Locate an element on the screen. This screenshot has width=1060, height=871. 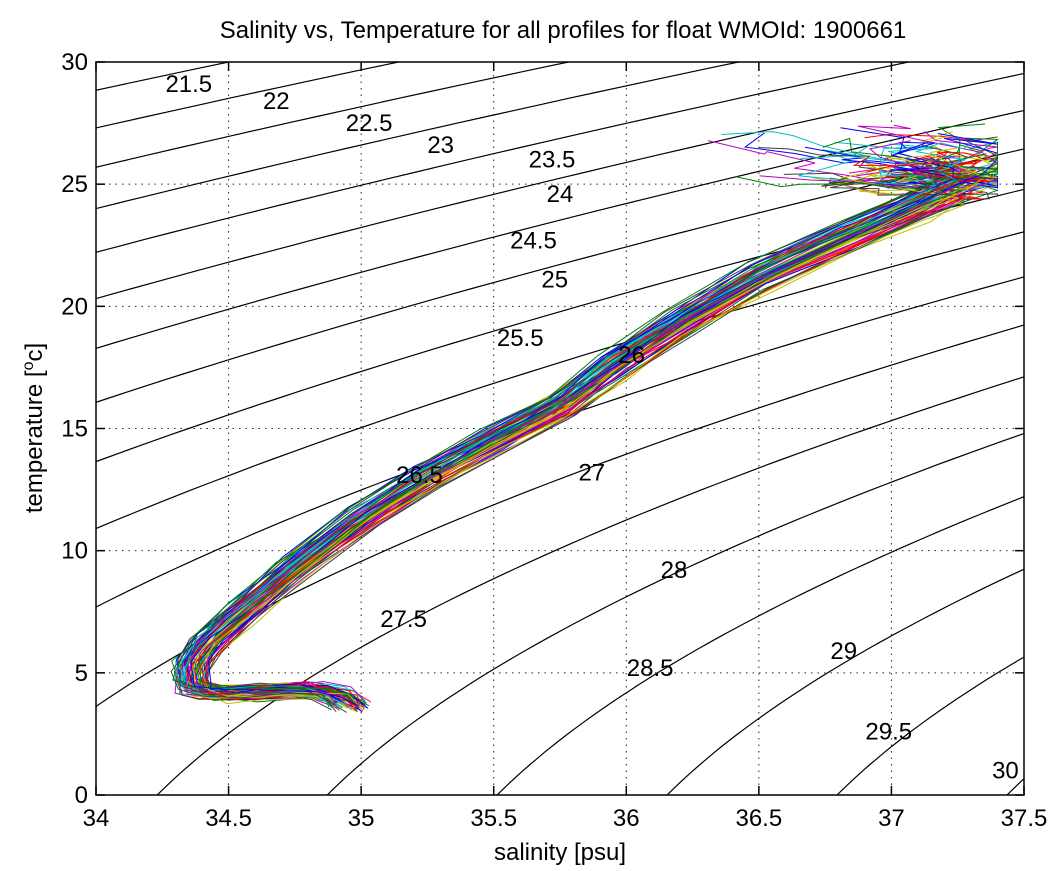
x-axis-label: salinity [psu] is located at coordinates (560, 852).